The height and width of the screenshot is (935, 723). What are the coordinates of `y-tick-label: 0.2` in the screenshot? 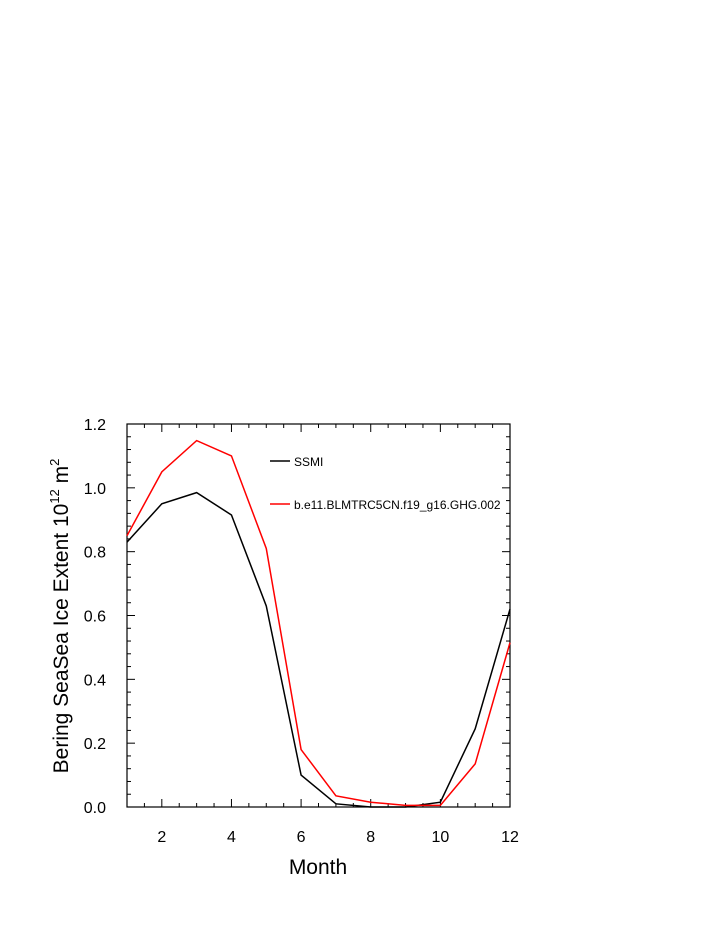 It's located at (95, 744).